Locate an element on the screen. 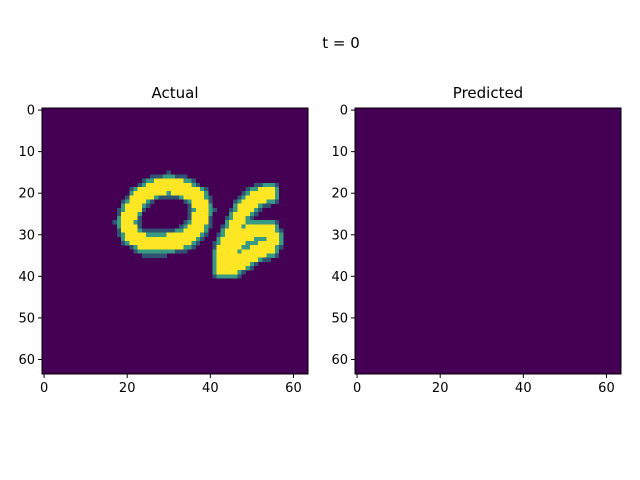  predicted-x-tick-label: 40 is located at coordinates (523, 388).